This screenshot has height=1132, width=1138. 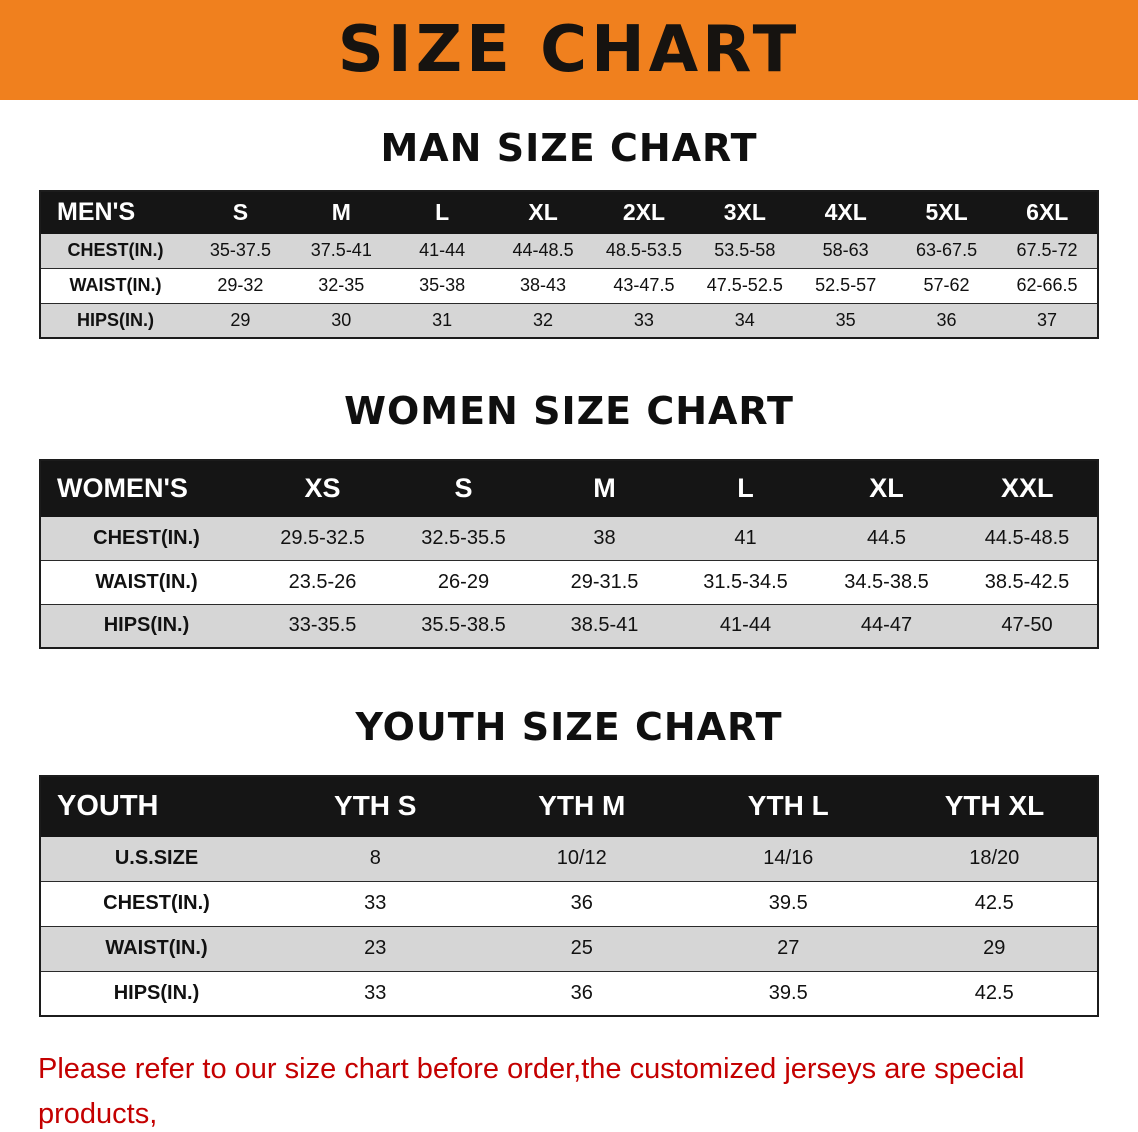 I want to click on size-value: 44.5, so click(x=886, y=538).